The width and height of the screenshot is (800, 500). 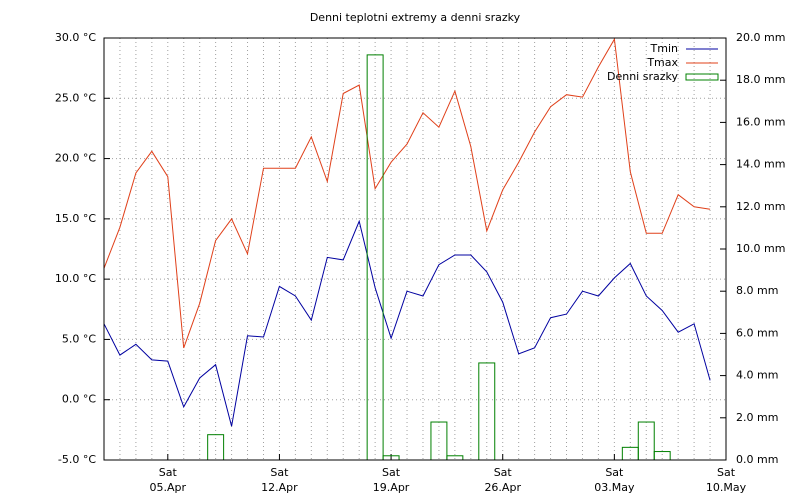 I want to click on y2-tick-label: 0.0 mm, so click(x=757, y=459).